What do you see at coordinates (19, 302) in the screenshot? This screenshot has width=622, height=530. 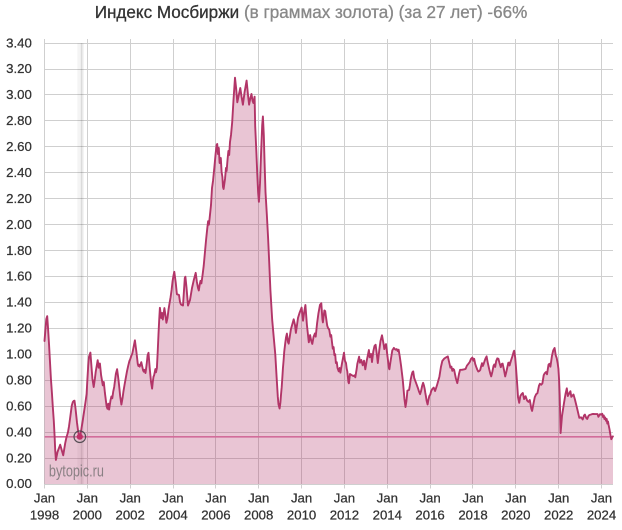 I see `svg-text: 1.40` at bounding box center [19, 302].